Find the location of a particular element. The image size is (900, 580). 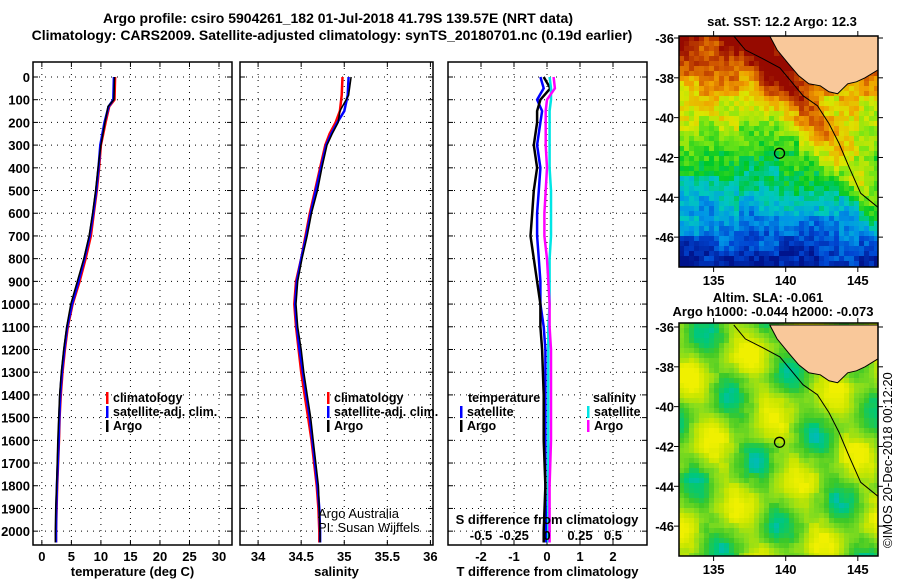

profile-line-salinity-satellite is located at coordinates (550, 309).